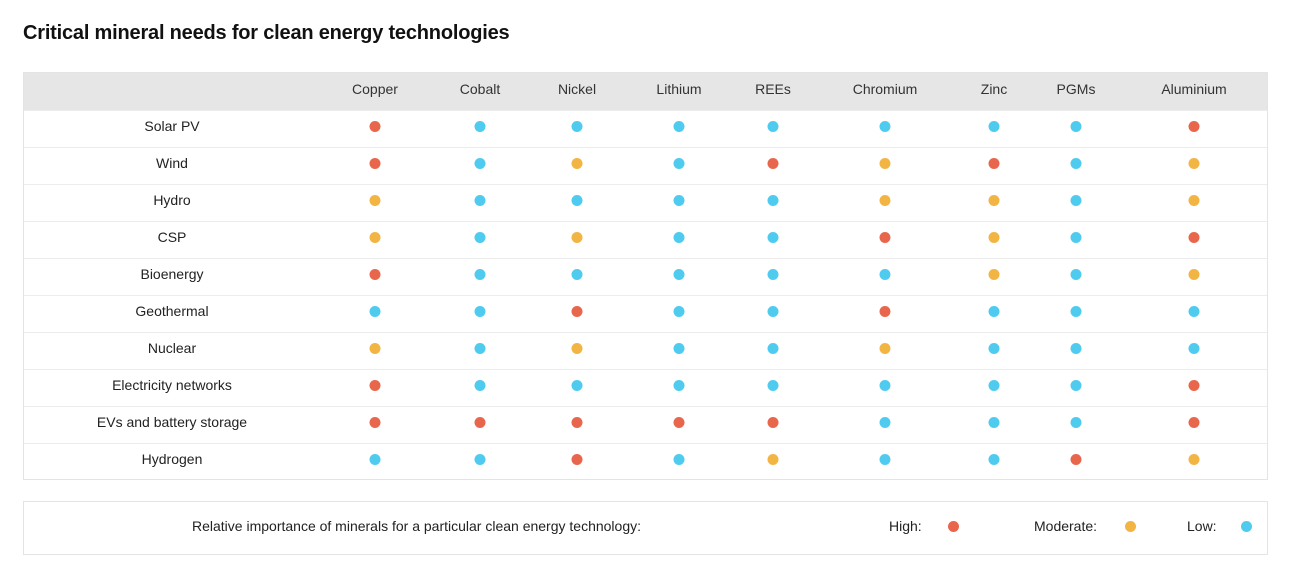  Describe the element at coordinates (1194, 89) in the screenshot. I see `column-header-aluminium: Aluminium` at that location.